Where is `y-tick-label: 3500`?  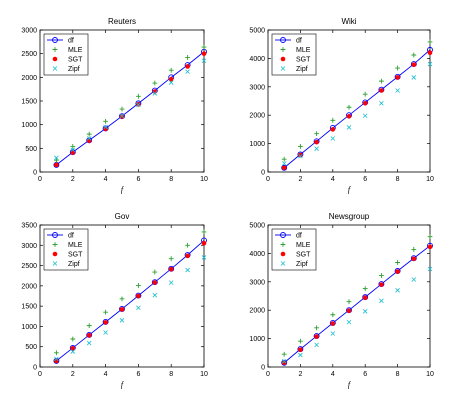
y-tick-label: 3500 is located at coordinates (29, 226).